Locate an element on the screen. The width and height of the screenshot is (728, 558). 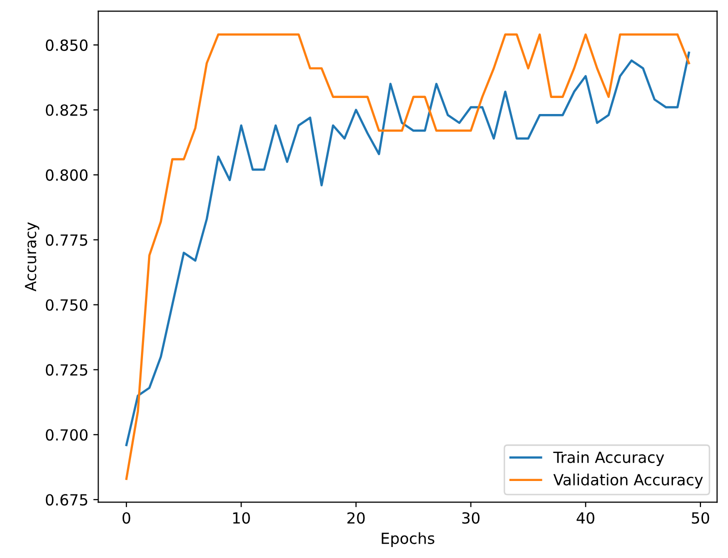
y-tick-label: 0.750 is located at coordinates (67, 305).